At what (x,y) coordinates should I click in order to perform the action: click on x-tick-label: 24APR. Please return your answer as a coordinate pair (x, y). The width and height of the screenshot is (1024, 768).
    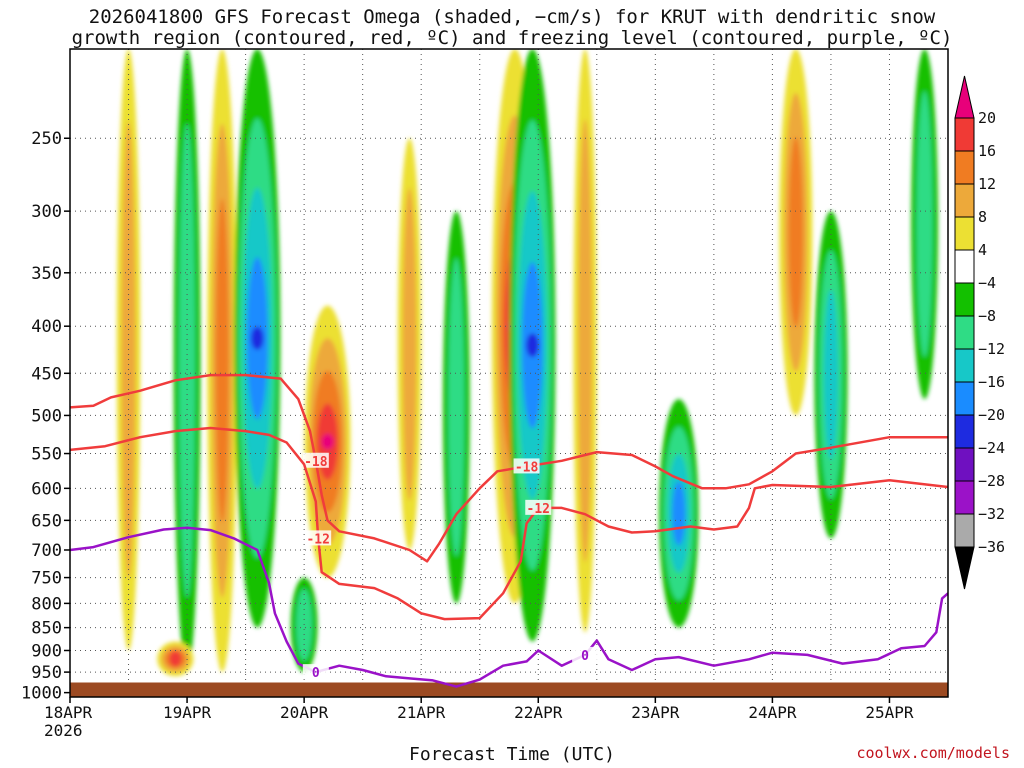
    Looking at the image, I should click on (772, 712).